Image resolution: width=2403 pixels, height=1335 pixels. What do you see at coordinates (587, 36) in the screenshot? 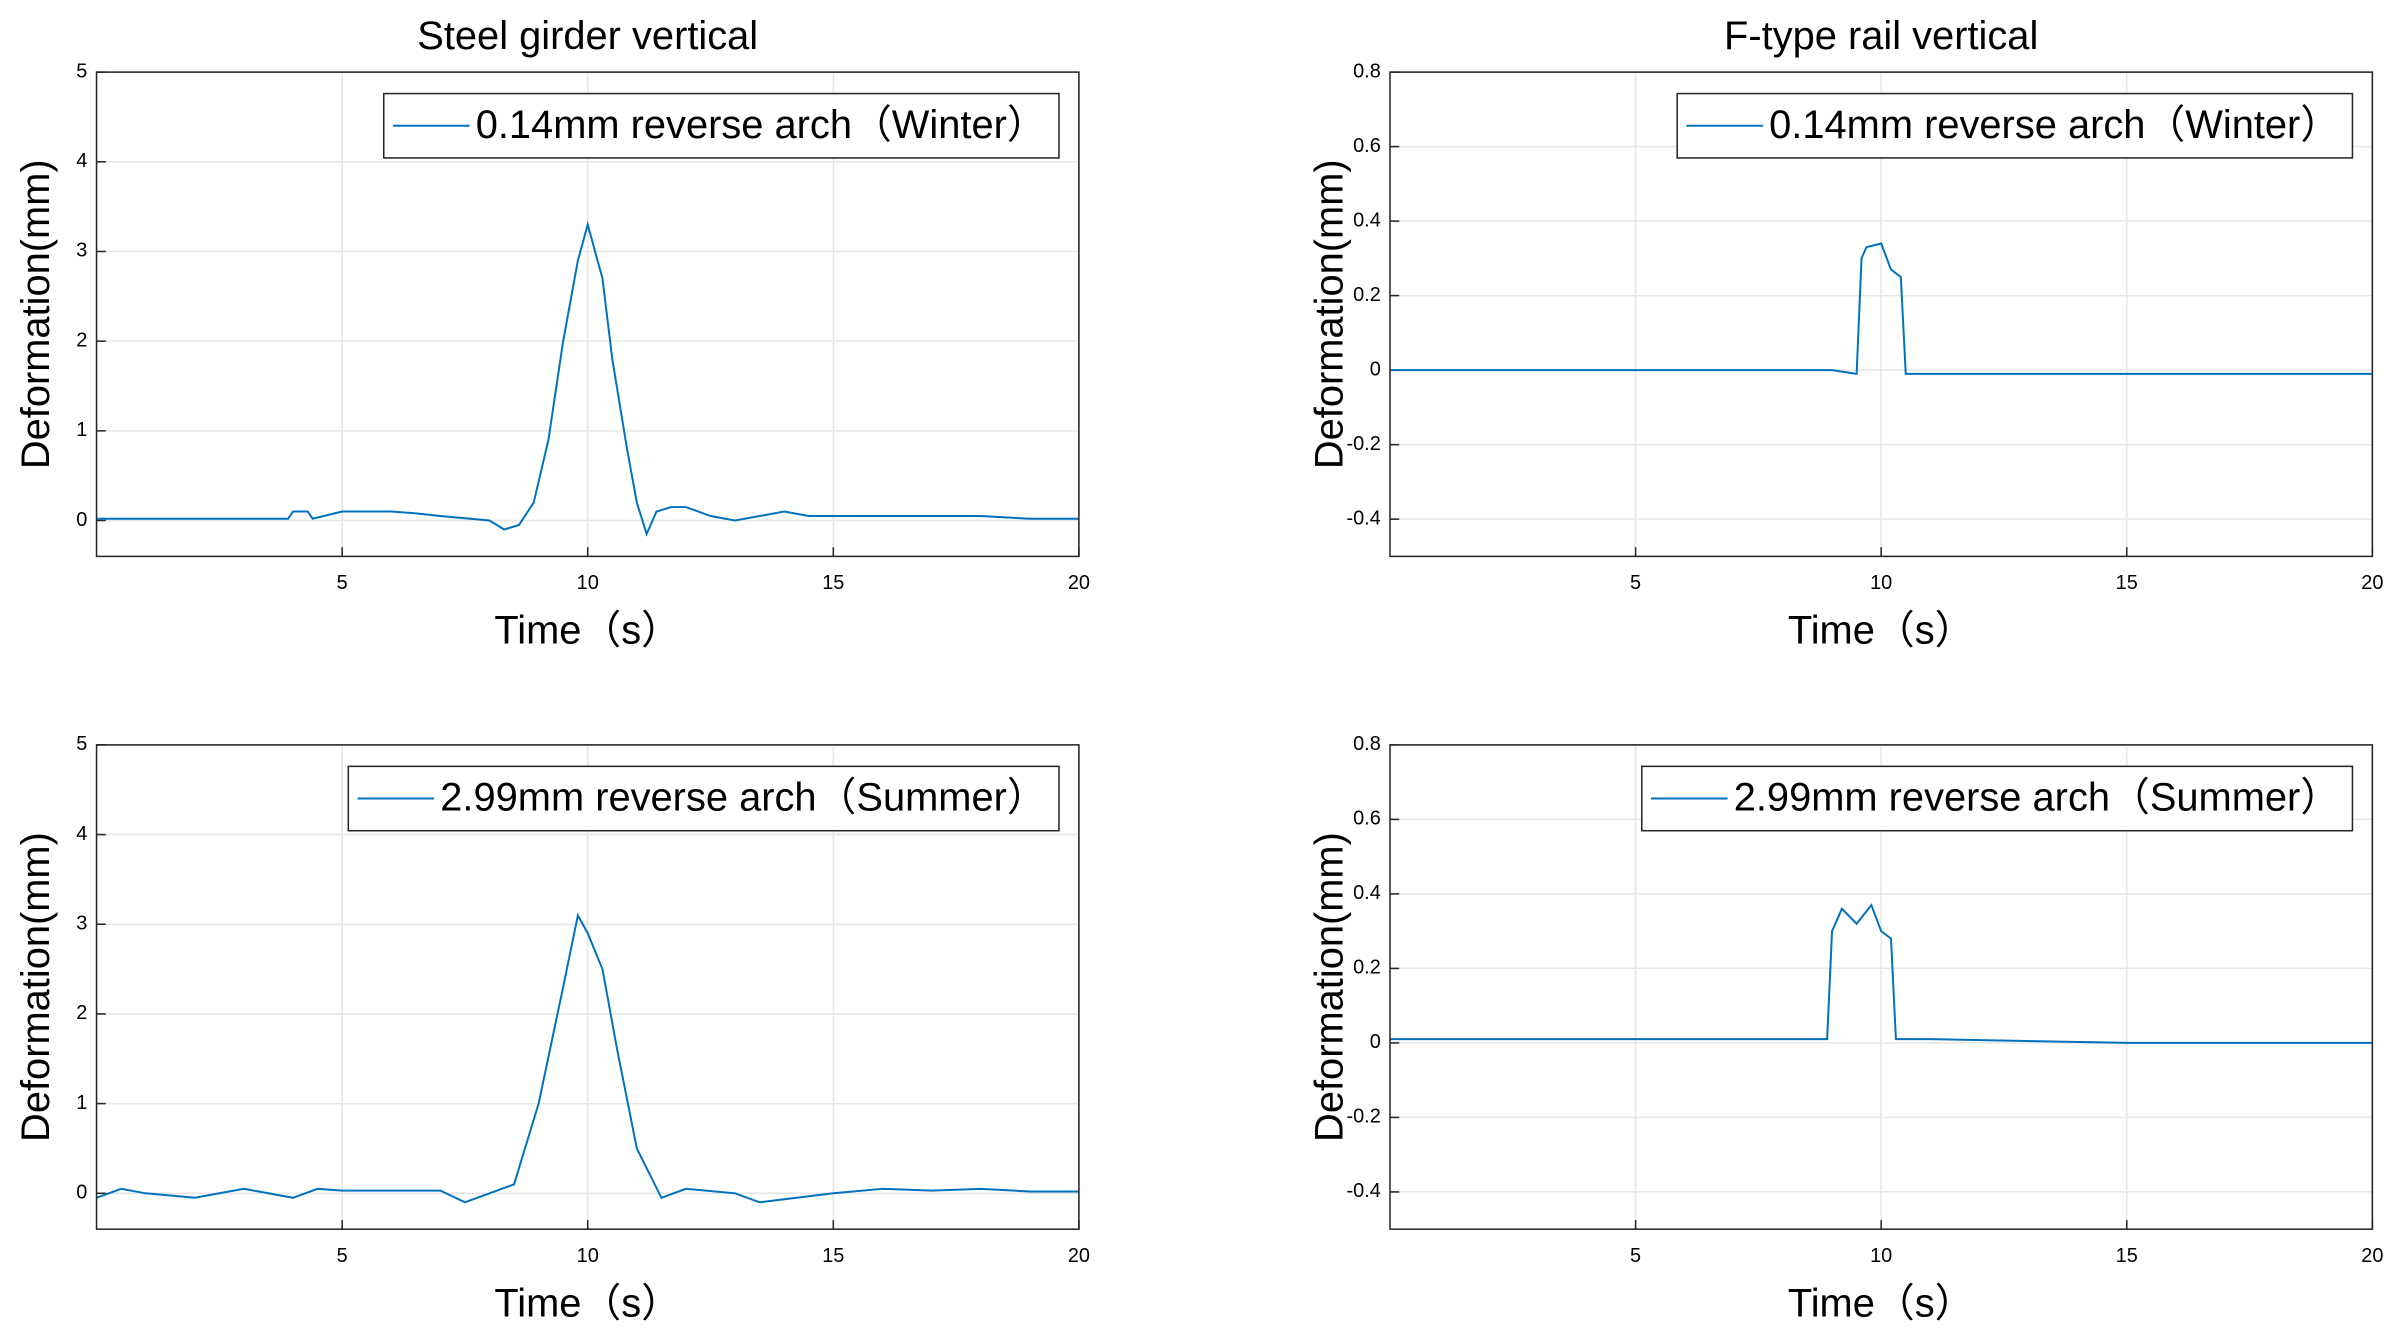
I see `chart-title: Steel girder vertical` at bounding box center [587, 36].